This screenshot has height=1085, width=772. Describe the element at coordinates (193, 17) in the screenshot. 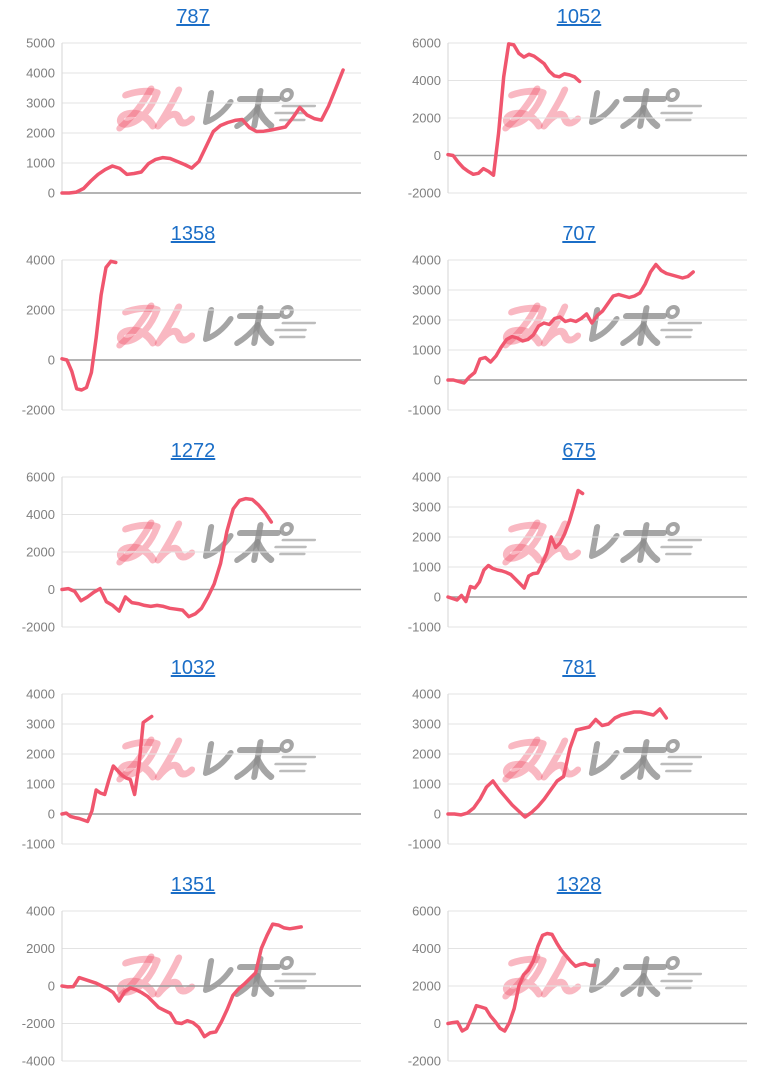

I see `chart-title-link: 787` at that location.